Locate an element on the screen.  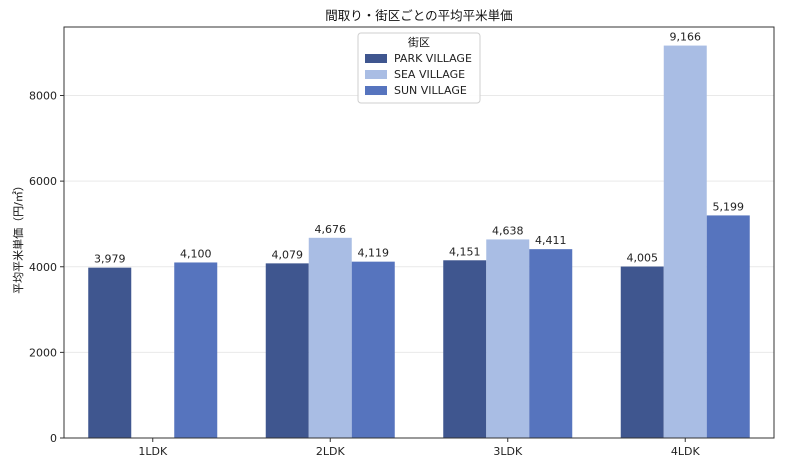
legend-entry: PARK VILLAGE is located at coordinates (433, 58).